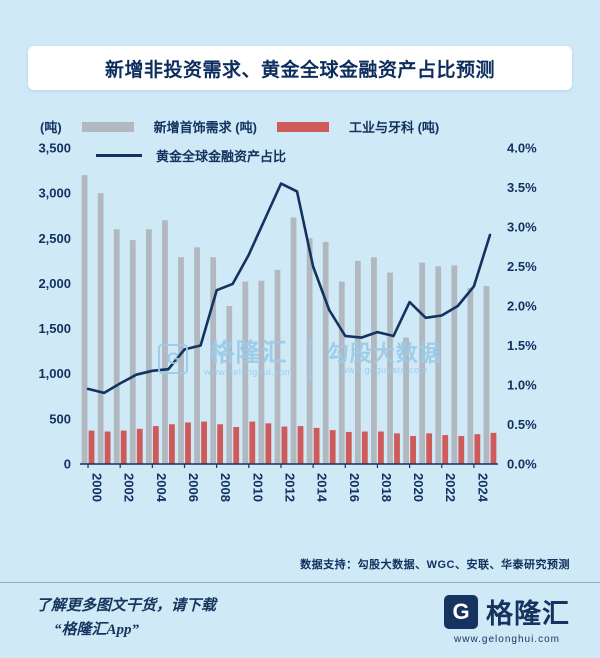  What do you see at coordinates (528, 614) in the screenshot?
I see `gelonghui-logo-name: 格隆汇` at bounding box center [528, 614].